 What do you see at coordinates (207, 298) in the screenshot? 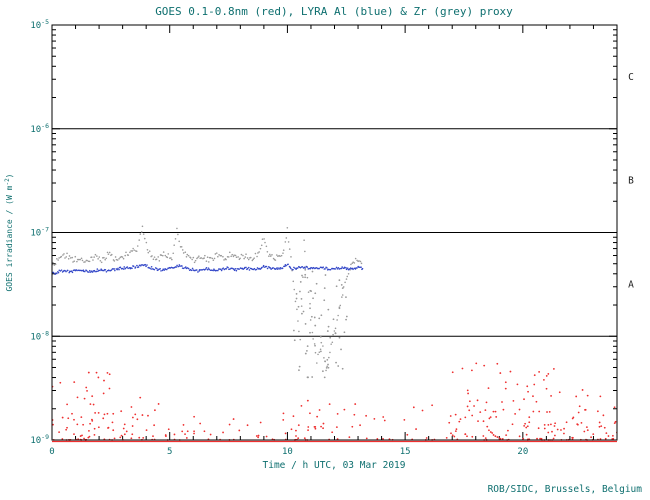
I see `series-lyra-zr-proxy` at bounding box center [207, 298].